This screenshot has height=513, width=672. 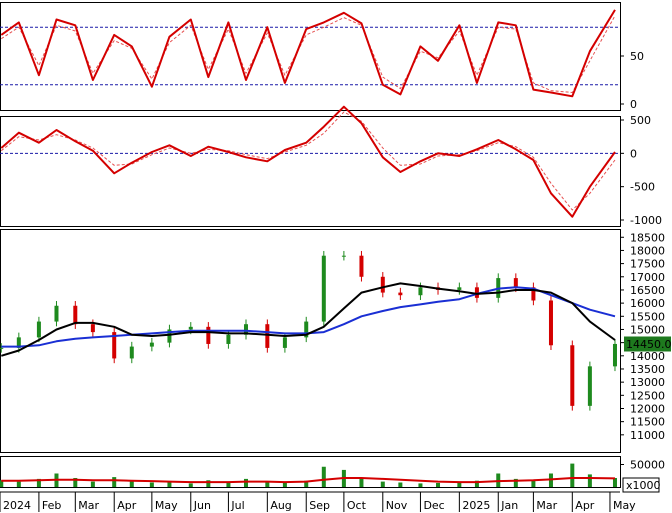 I want to click on volume-ma-line, so click(x=308, y=480).